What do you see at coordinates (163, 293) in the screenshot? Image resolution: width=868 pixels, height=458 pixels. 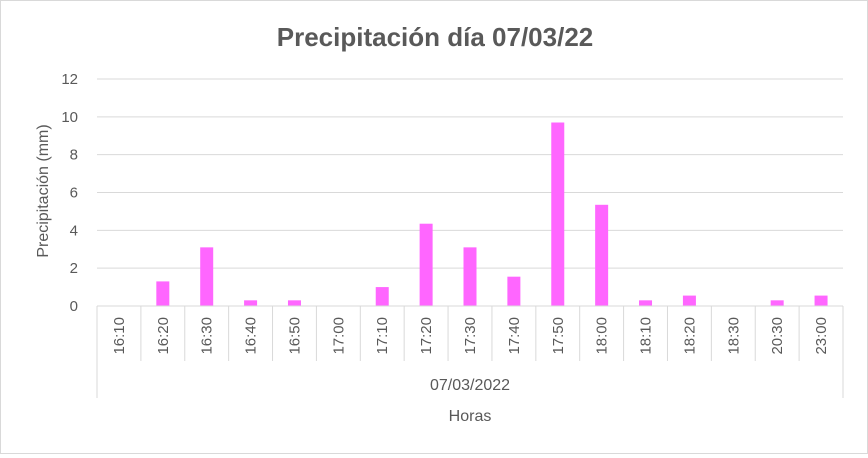 I see `bar-16:20` at bounding box center [163, 293].